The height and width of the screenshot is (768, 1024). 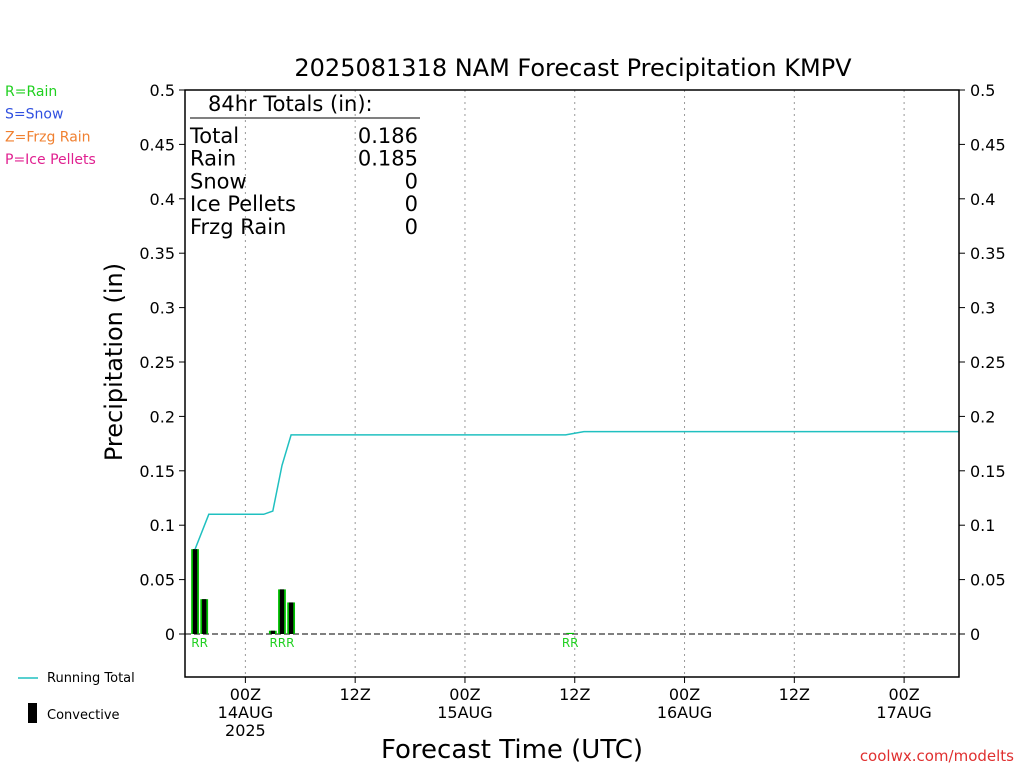 I want to click on y-tick-label: 0.3, so click(x=162, y=308).